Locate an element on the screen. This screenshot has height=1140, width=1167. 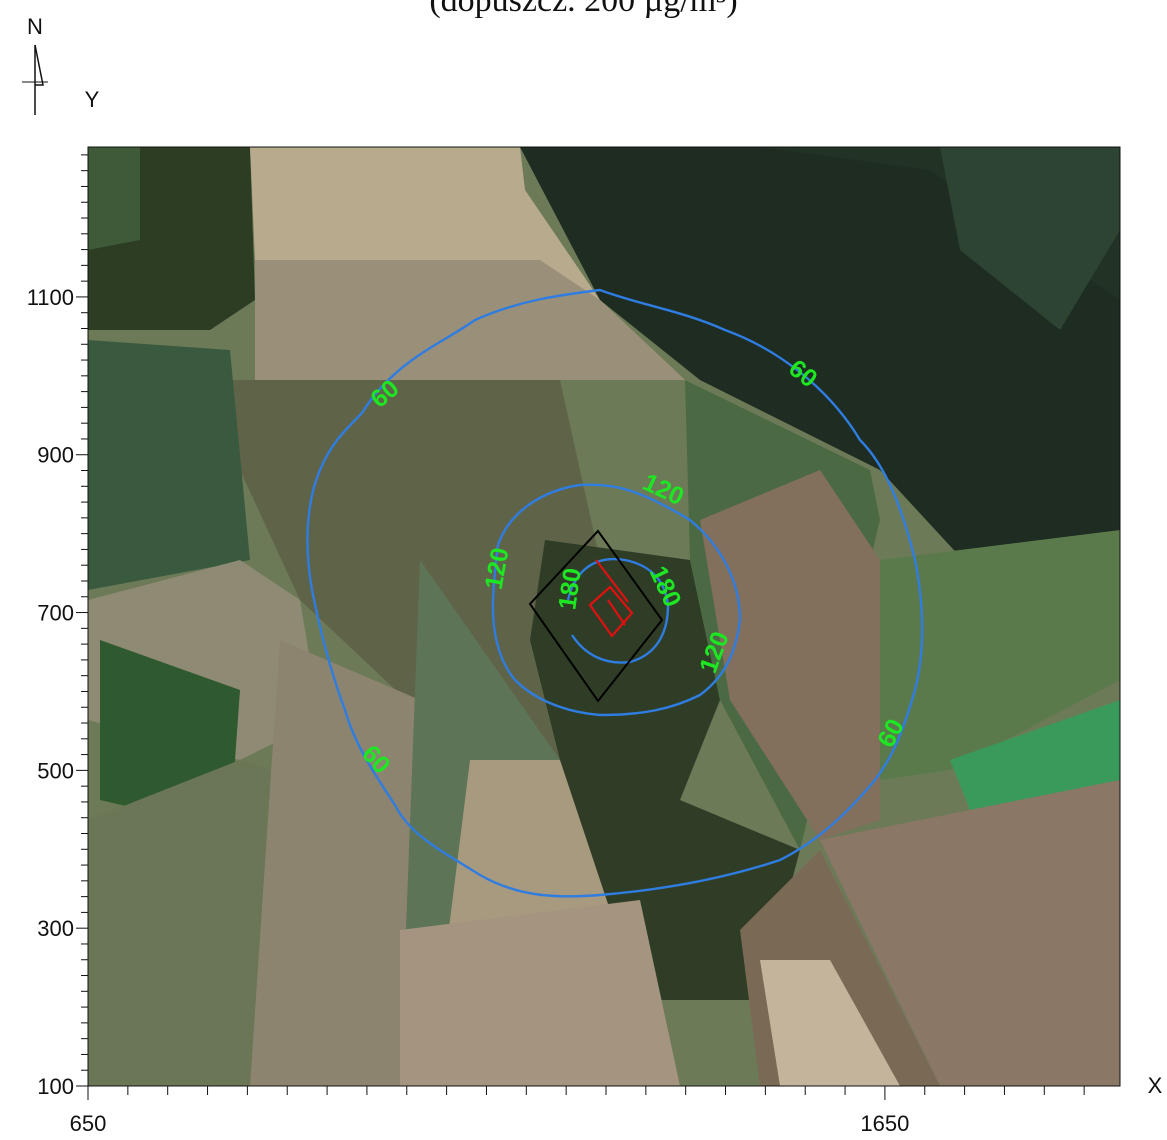
plant-boundary is located at coordinates (596, 616).